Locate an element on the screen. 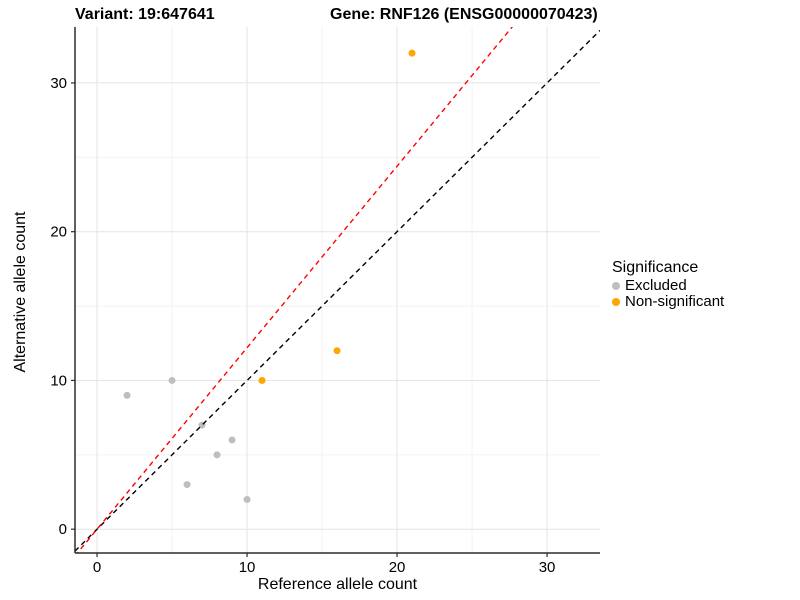 The height and width of the screenshot is (600, 800). legend-title: Significance is located at coordinates (655, 267).